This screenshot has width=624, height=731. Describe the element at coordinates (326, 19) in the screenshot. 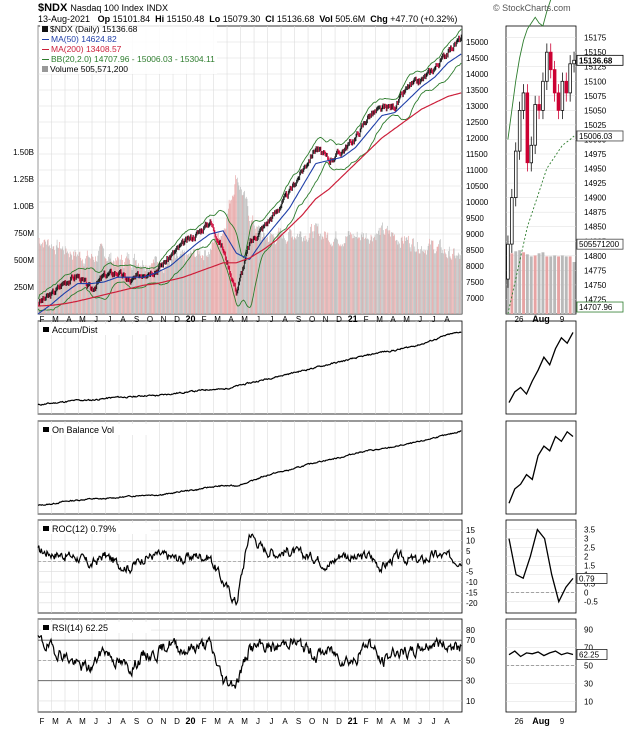

I see `volume-label: Vol` at that location.